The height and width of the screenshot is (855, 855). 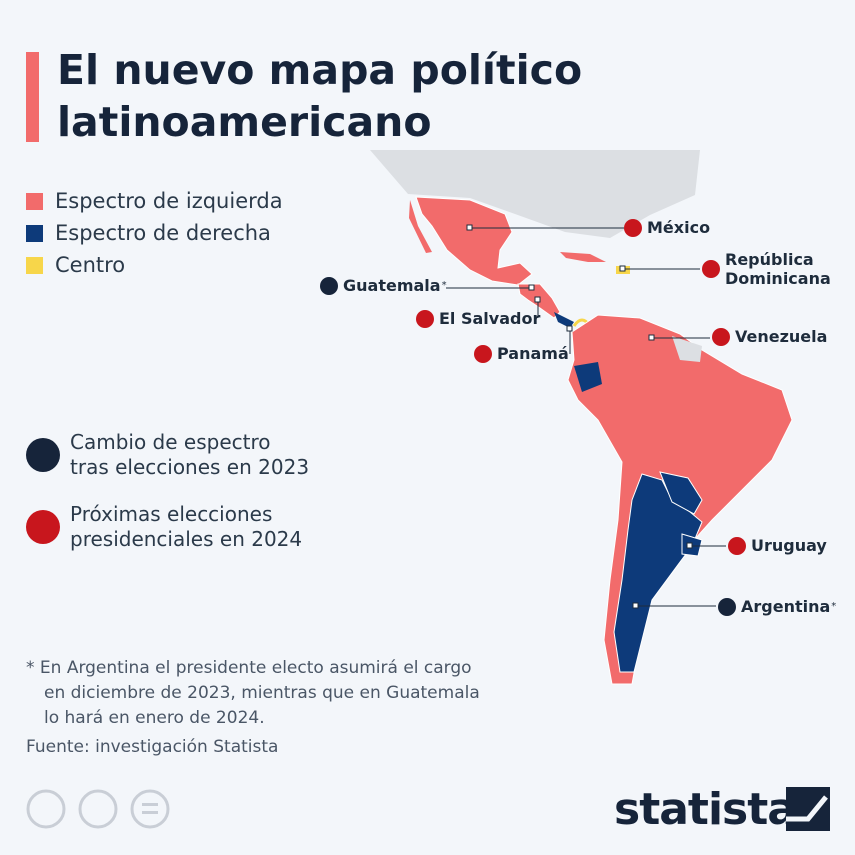 What do you see at coordinates (420, 226) in the screenshot?
I see `baja` at bounding box center [420, 226].